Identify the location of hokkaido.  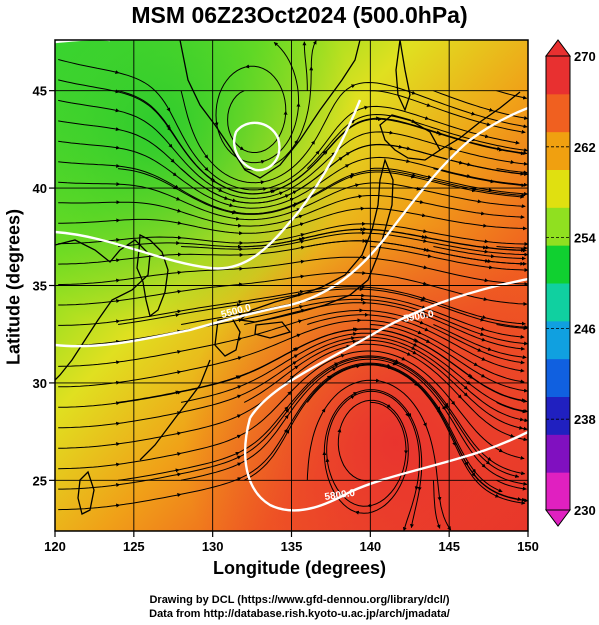
(410, 137).